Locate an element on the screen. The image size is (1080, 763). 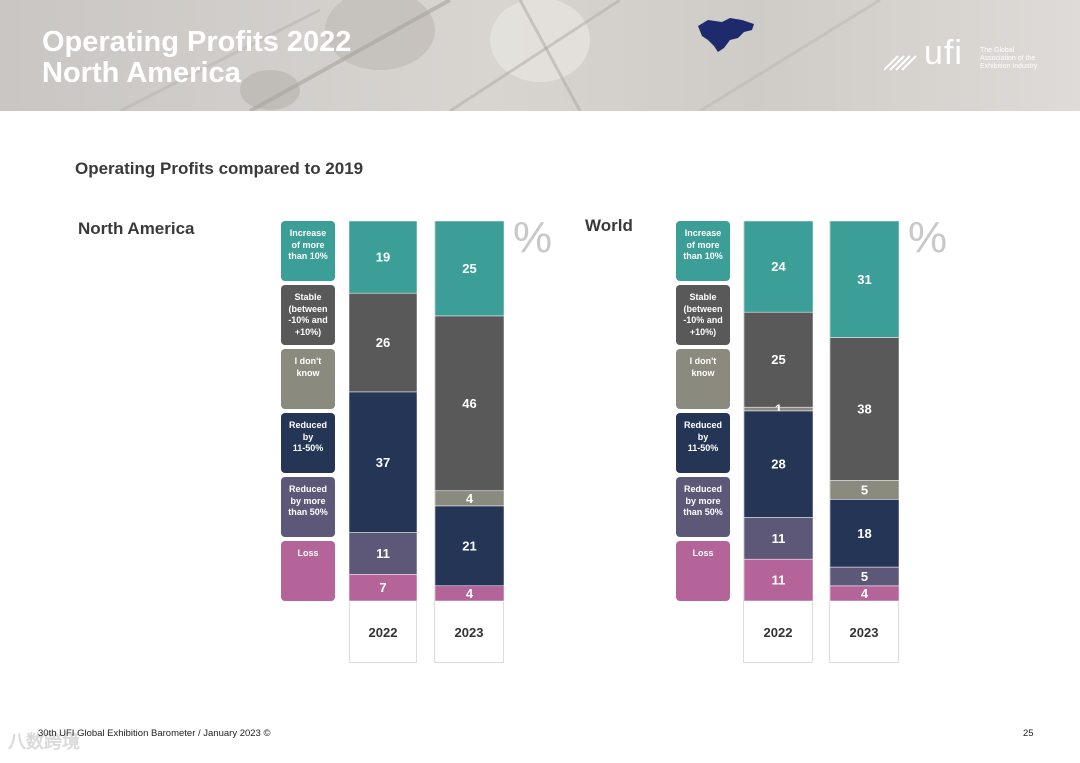
ufi-logo-icon is located at coordinates (900, 63).